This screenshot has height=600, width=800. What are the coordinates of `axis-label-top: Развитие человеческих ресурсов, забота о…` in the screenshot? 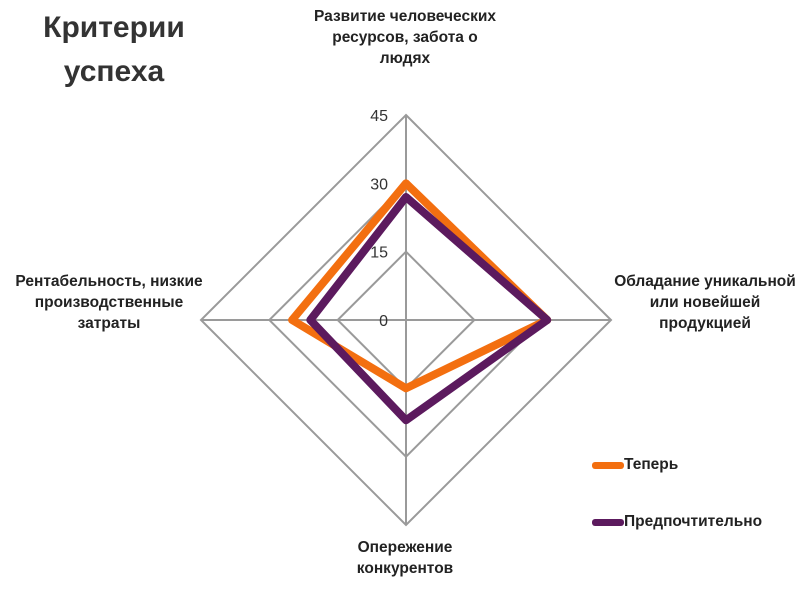 It's located at (405, 37).